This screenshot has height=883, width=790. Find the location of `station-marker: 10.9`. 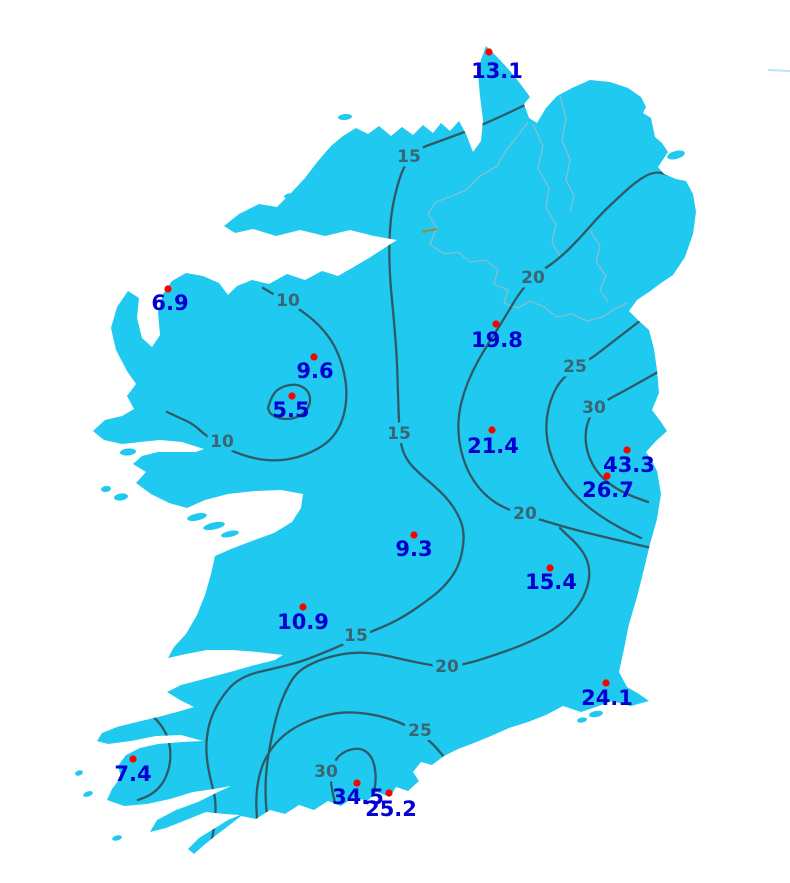

station-marker: 10.9 is located at coordinates (303, 618).